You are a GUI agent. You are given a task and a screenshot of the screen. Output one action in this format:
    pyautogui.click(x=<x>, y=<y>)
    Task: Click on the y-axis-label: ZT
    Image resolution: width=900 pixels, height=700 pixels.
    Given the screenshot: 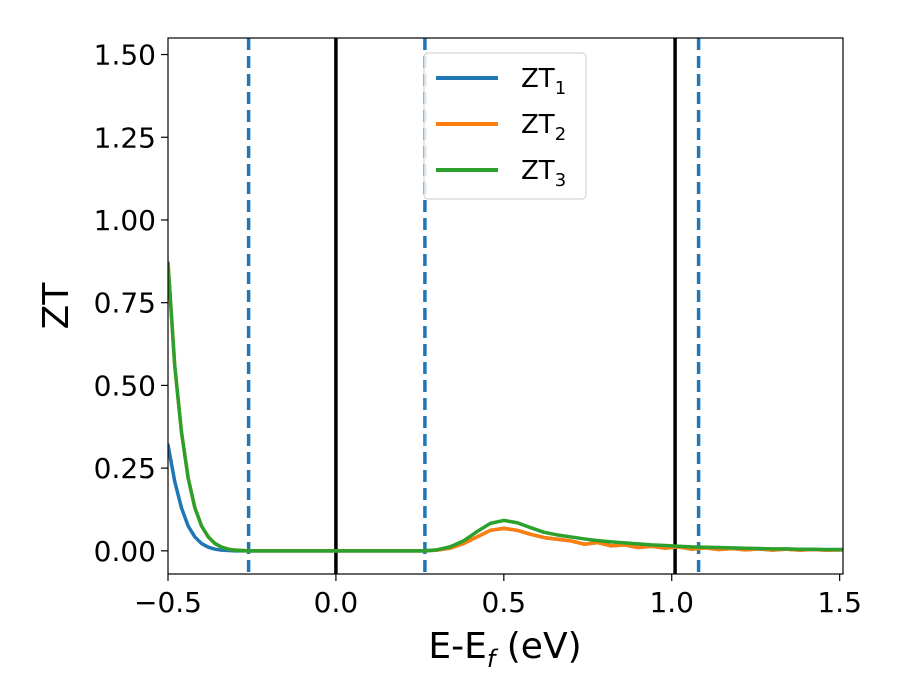 What is the action you would take?
    pyautogui.click(x=56, y=306)
    